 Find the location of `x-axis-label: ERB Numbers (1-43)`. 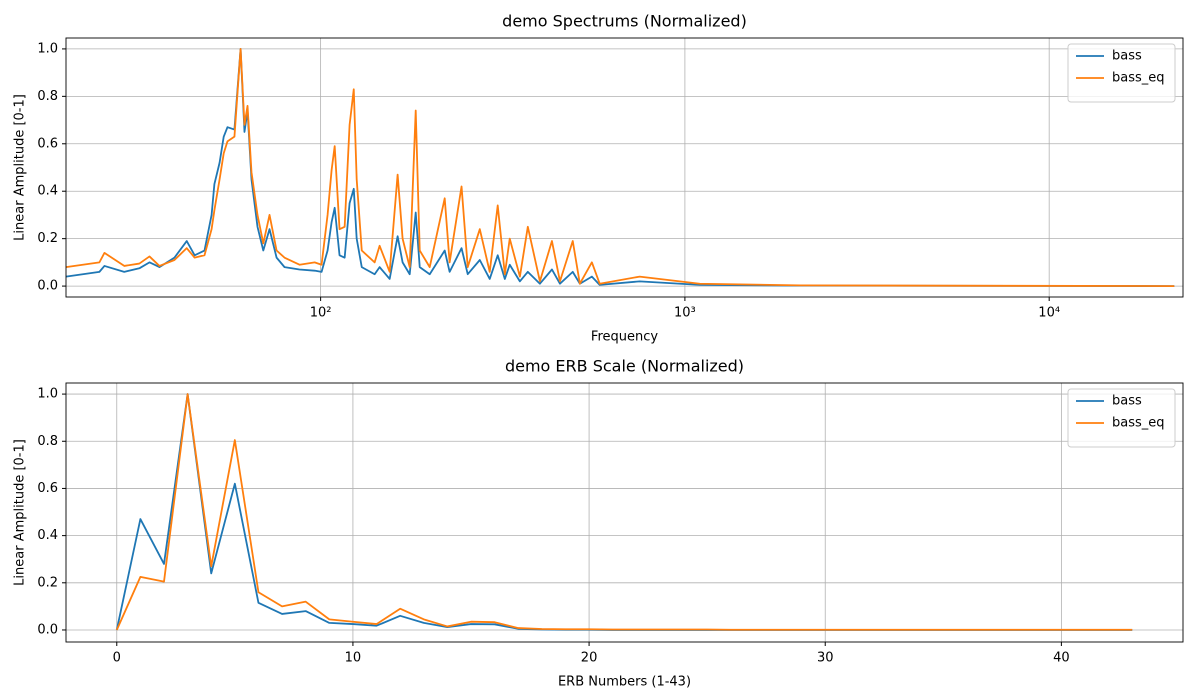

x-axis-label: ERB Numbers (1-43) is located at coordinates (624, 682).